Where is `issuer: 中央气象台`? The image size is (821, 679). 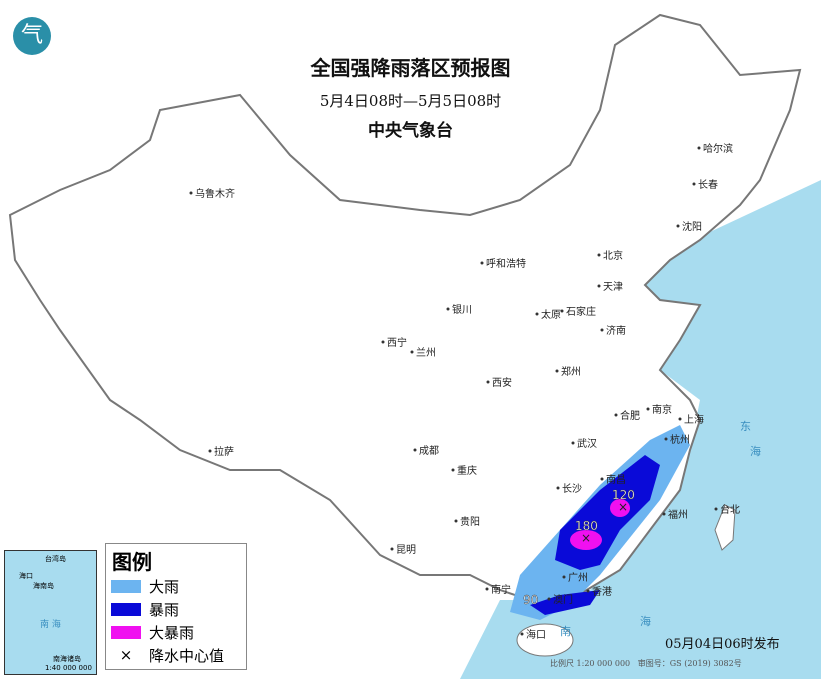 issuer: 中央气象台 is located at coordinates (410, 131).